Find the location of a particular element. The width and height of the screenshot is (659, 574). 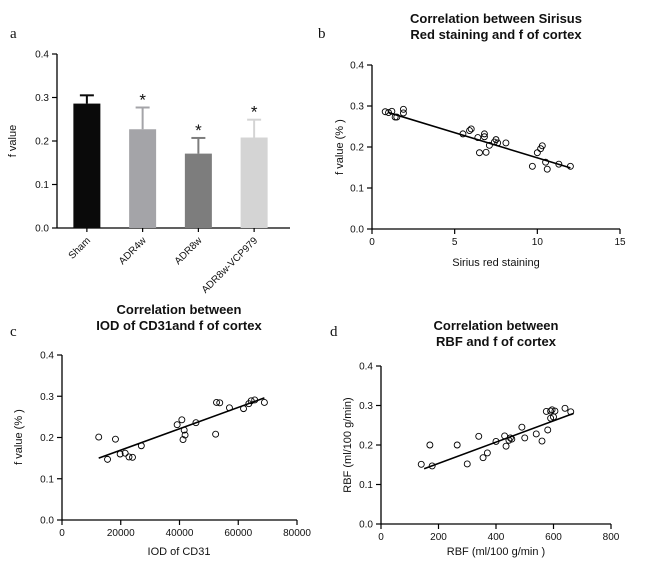

y-tick-label-d: 0.1 is located at coordinates (366, 485).